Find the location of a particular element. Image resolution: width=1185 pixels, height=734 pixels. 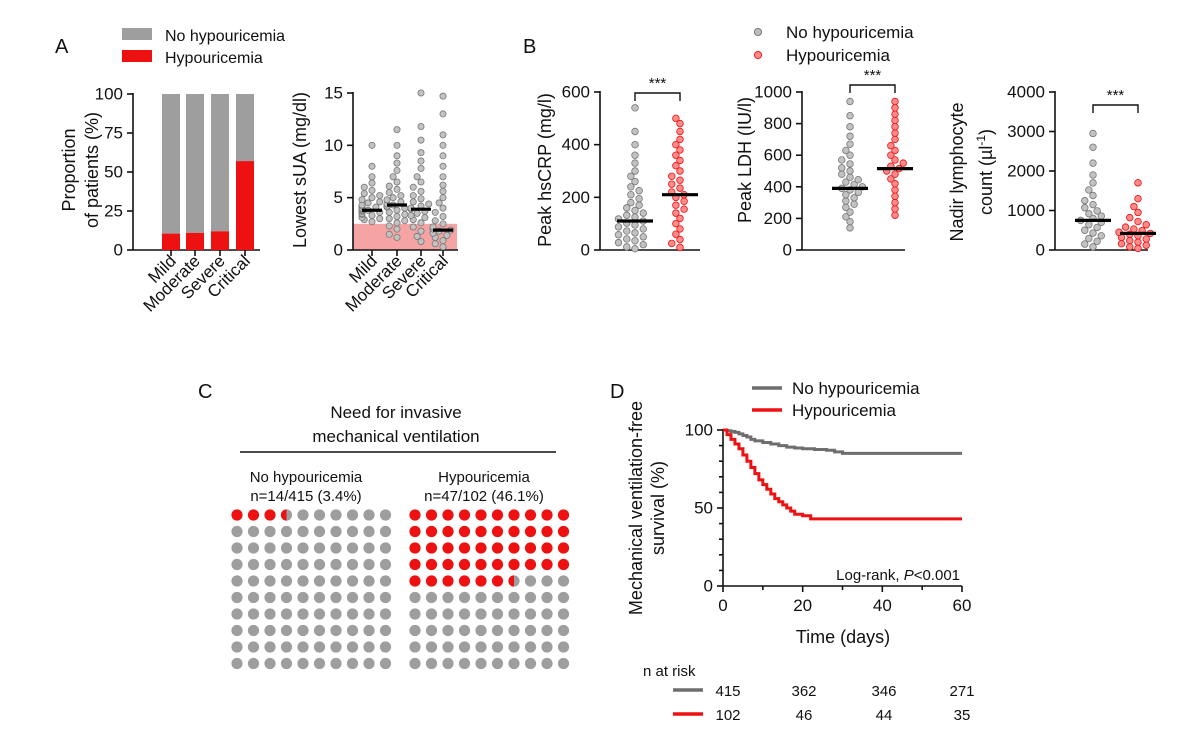

waffle-no-dot-3-partial is located at coordinates (283, 515).